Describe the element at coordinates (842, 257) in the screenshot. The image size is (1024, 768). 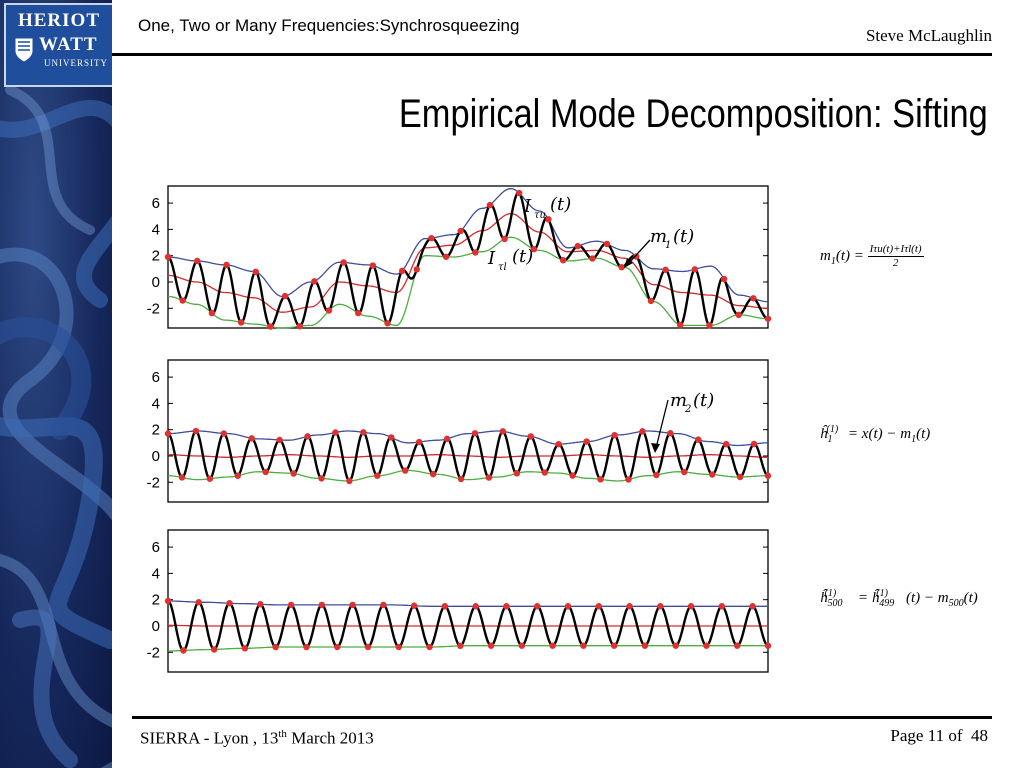
I see `formula-lhs: m1(t) =` at that location.